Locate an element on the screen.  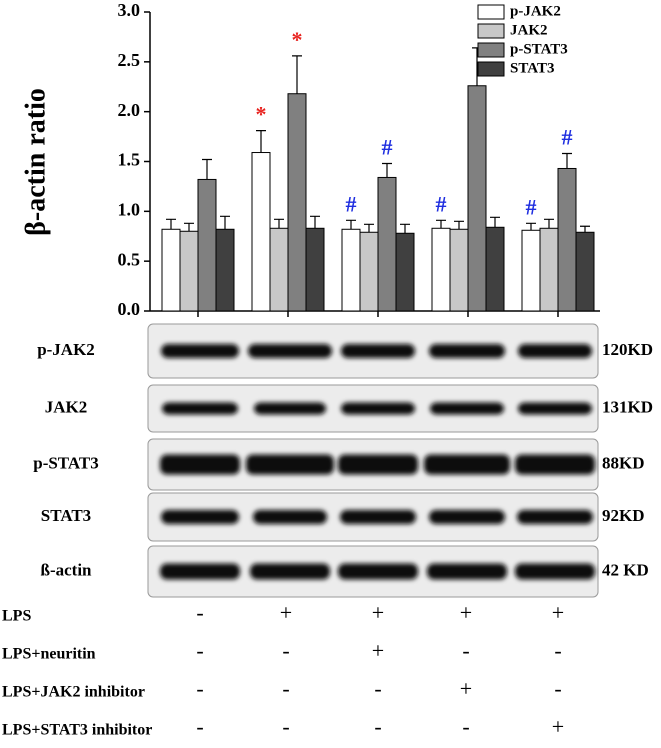
blot-label: p-JAK2 is located at coordinates (66, 349).